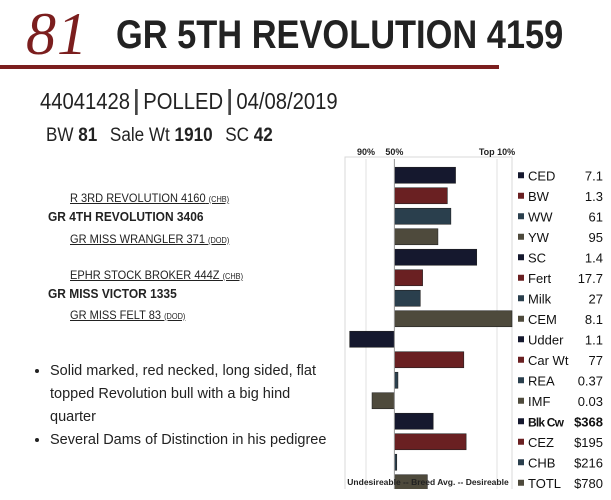  I want to click on bar-cez, so click(430, 442).